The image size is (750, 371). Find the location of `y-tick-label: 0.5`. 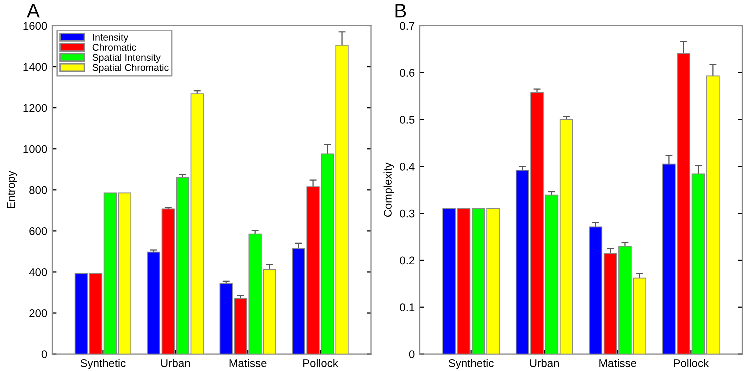

y-tick-label: 0.5 is located at coordinates (407, 120).